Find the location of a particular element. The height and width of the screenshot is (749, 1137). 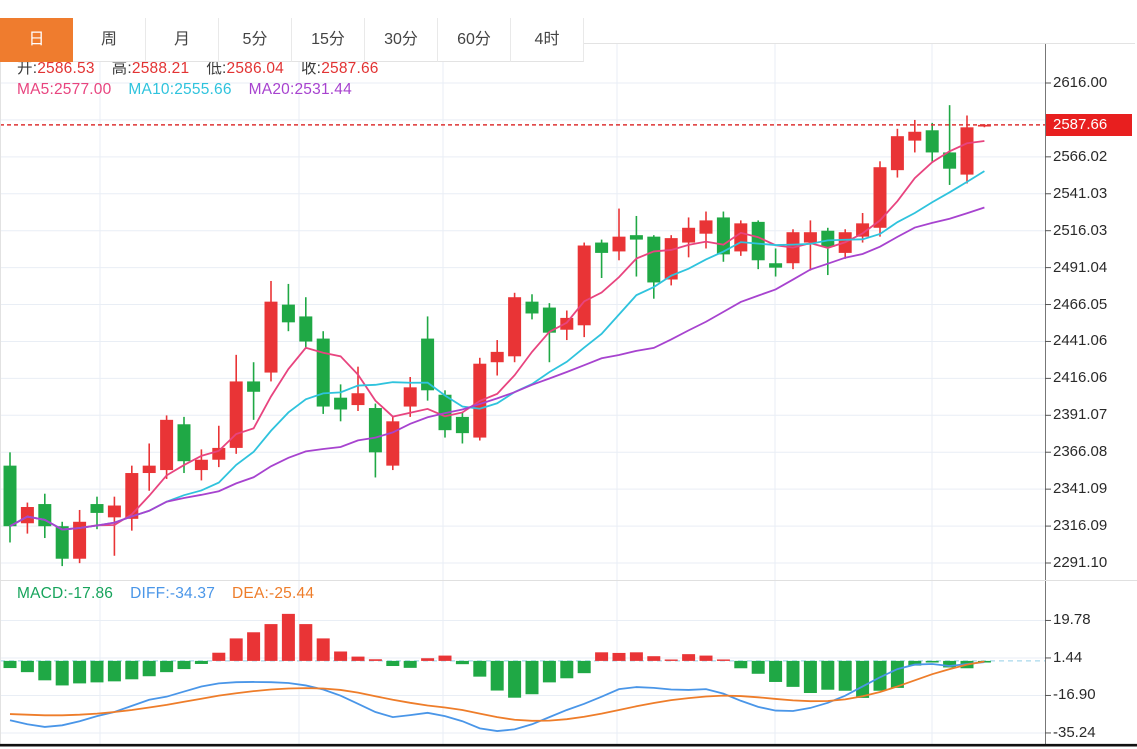

ma-item-2: MA20:2531.44 is located at coordinates (300, 90).